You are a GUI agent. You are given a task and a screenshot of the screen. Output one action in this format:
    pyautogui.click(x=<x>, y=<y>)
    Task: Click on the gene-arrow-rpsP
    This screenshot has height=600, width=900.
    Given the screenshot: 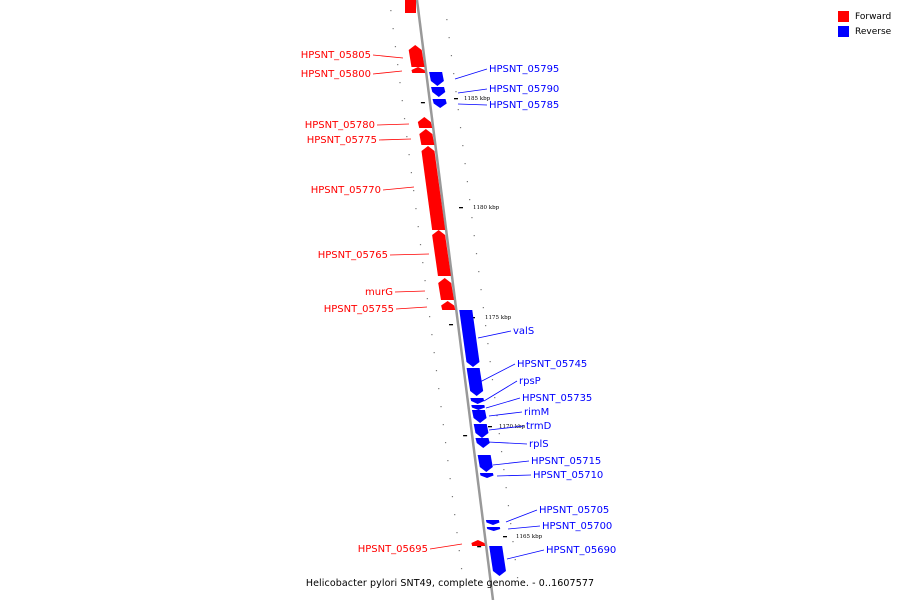 What is the action you would take?
    pyautogui.click(x=477, y=401)
    